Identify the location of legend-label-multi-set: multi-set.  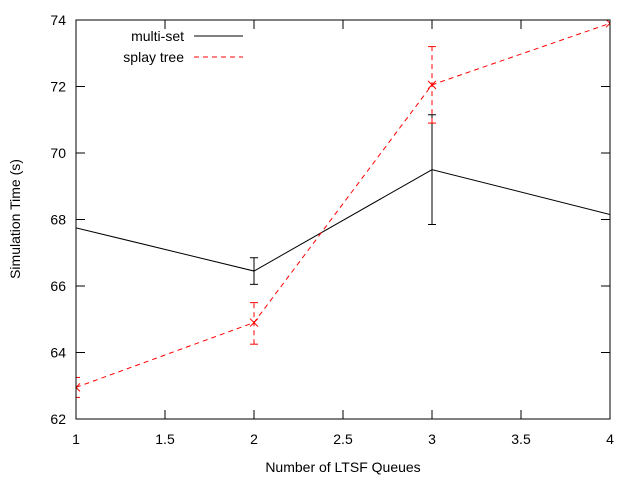
(157, 36).